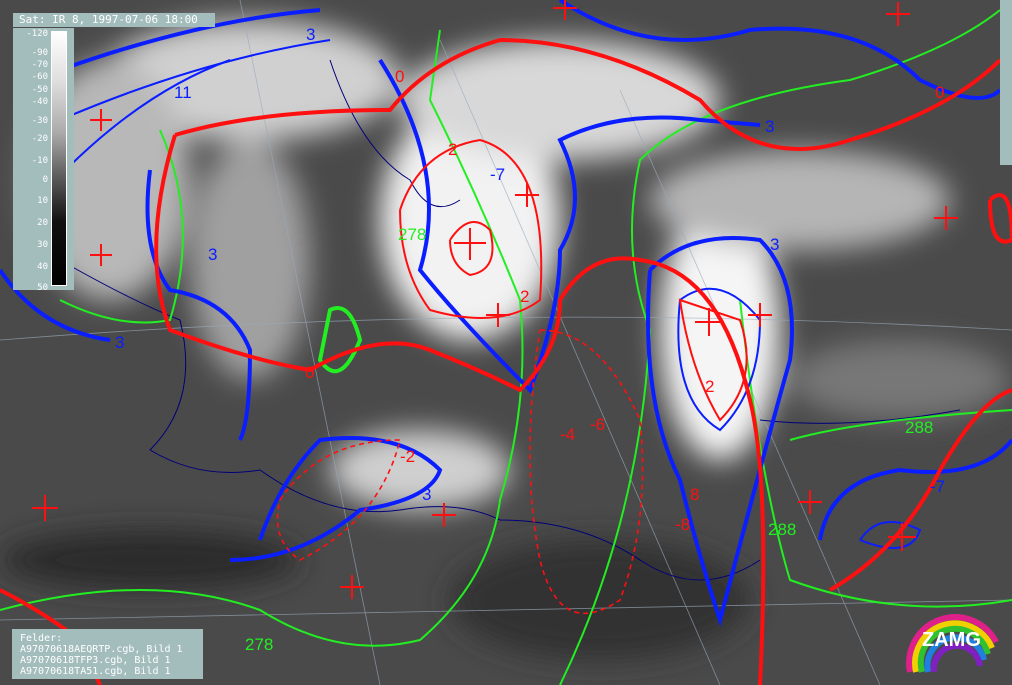 This screenshot has width=1012, height=685. I want to click on scale-tick: -120, so click(37, 34).